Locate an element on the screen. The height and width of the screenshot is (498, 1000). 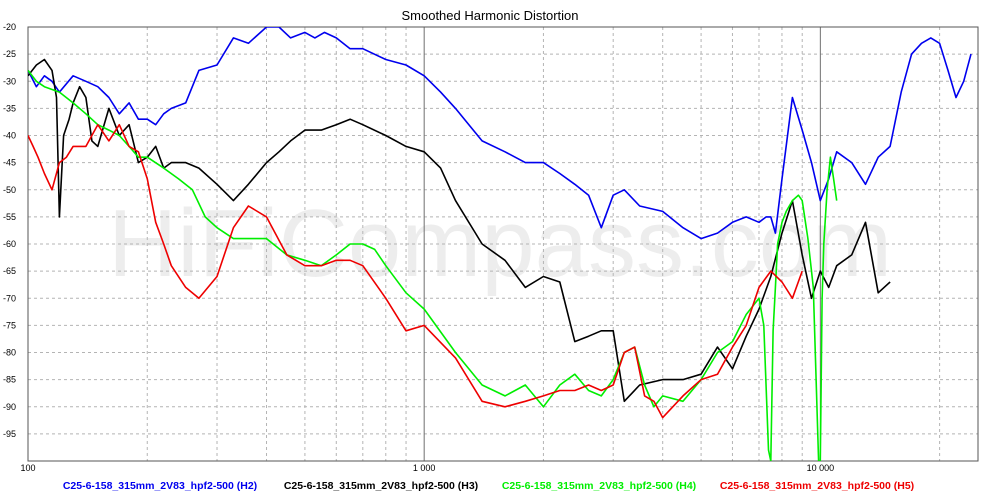
y-tick-label: -95 is located at coordinates (9, 434).